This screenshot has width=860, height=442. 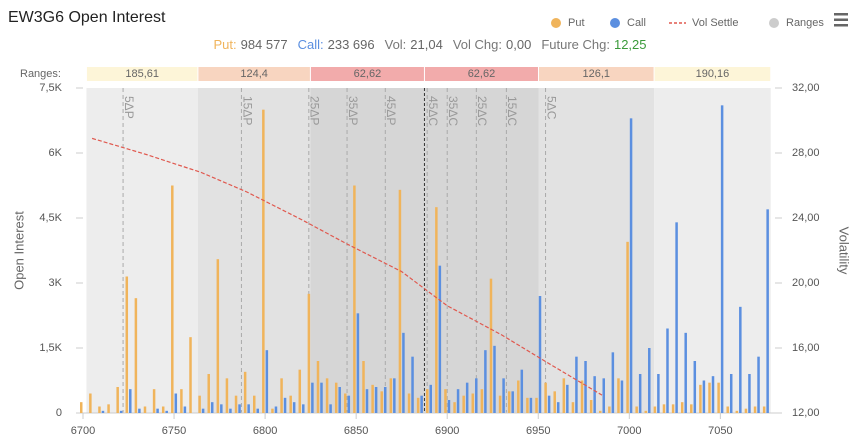 What do you see at coordinates (806, 153) in the screenshot?
I see `y2-tick-label: 28,00` at bounding box center [806, 153].